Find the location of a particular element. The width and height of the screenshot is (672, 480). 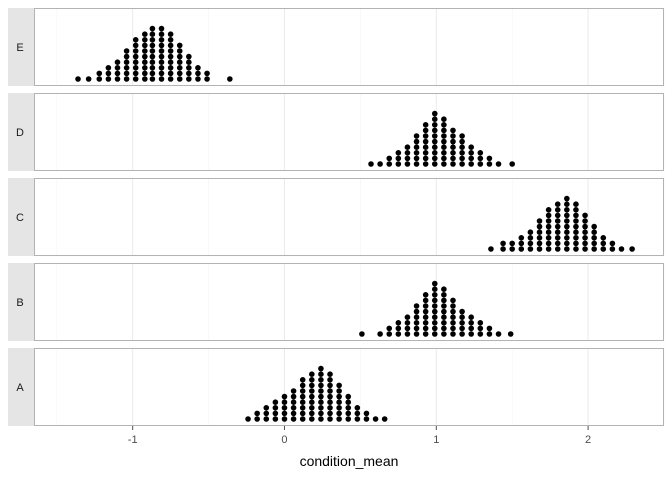

x-axis-title: condition_mean is located at coordinates (349, 461).